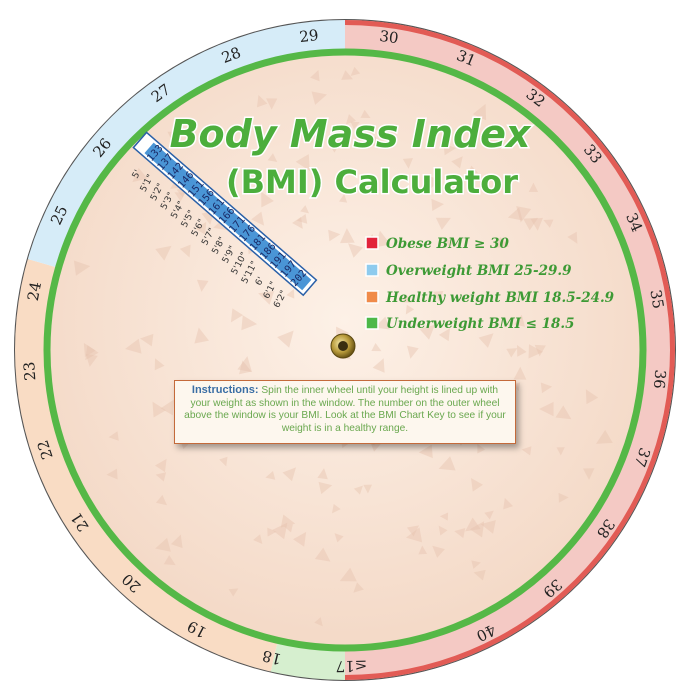 The image size is (700, 700). Describe the element at coordinates (447, 244) in the screenshot. I see `legend-label-obese: Obese BMI ≥ 30` at that location.